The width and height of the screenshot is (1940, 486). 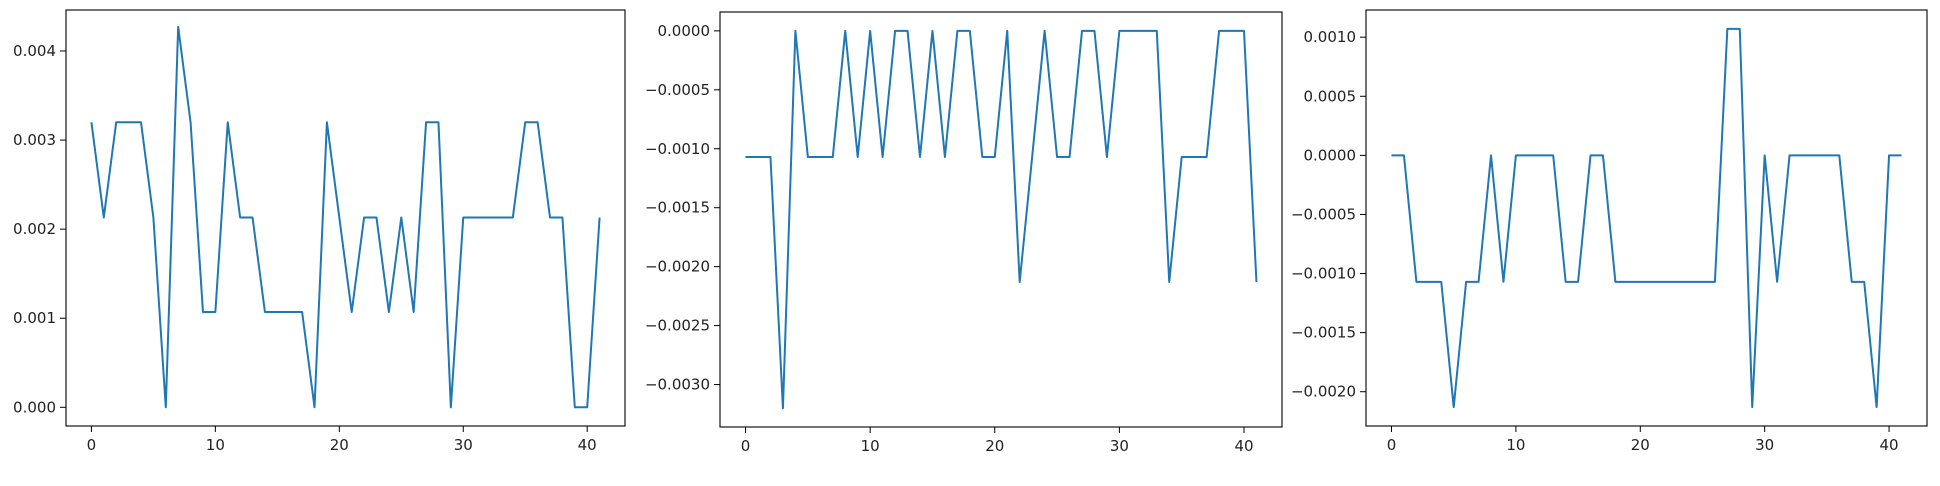 I want to click on y-tick-label: 0.001, so click(x=34, y=318).